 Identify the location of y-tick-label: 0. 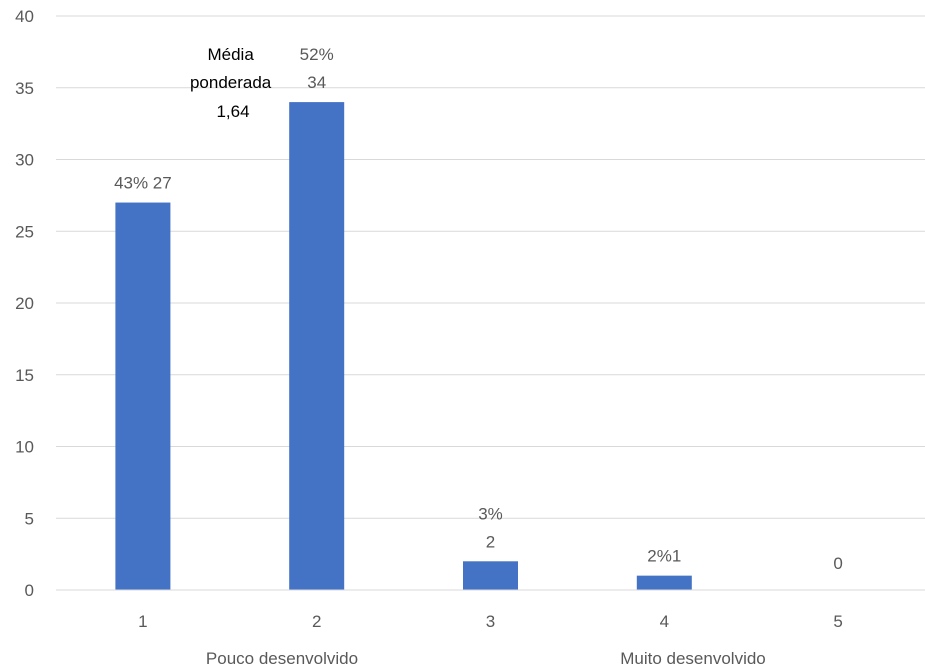
(29, 590).